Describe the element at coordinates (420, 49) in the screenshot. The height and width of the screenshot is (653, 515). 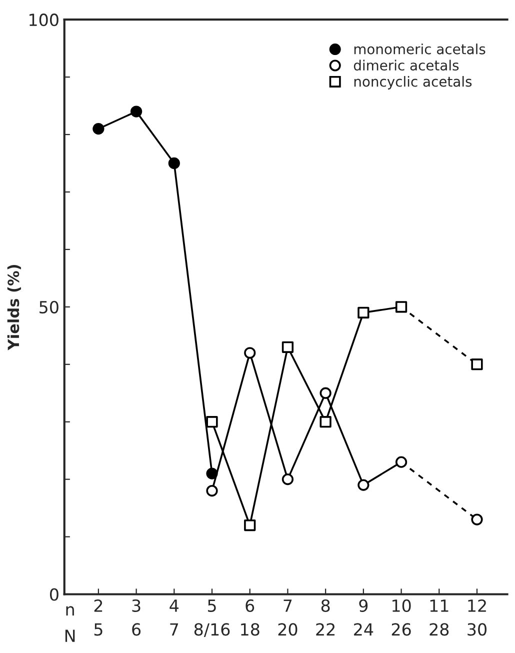
I see `legend-label: monomeric acetals` at that location.